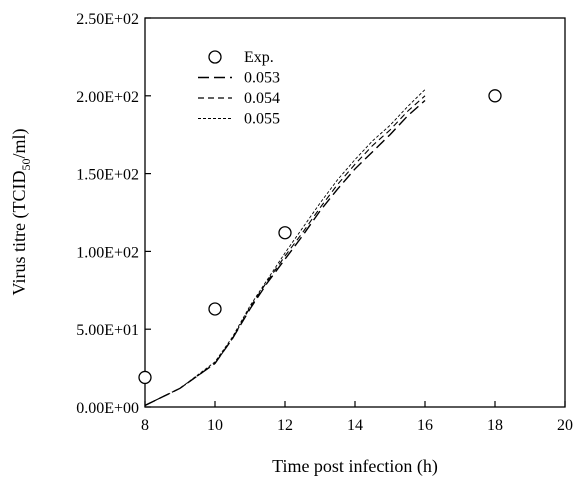 This screenshot has height=477, width=577. I want to click on legend: Exp. 0.053 0.054 0.055, so click(239, 88).